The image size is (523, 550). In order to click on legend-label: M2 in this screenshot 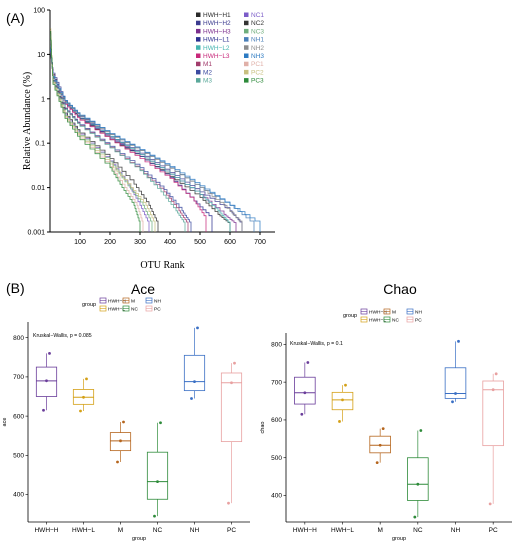, I will do `click(207, 72)`.